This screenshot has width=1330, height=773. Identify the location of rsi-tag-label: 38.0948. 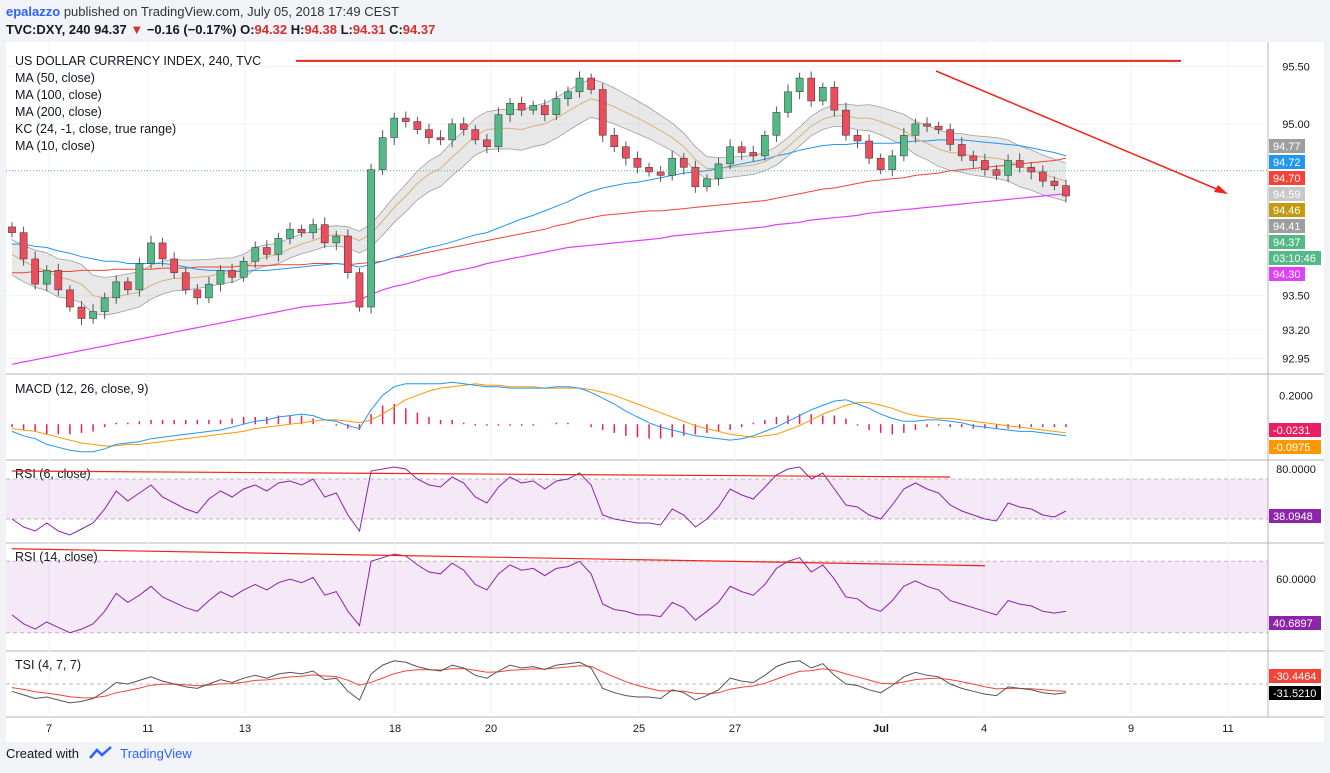
(1293, 517).